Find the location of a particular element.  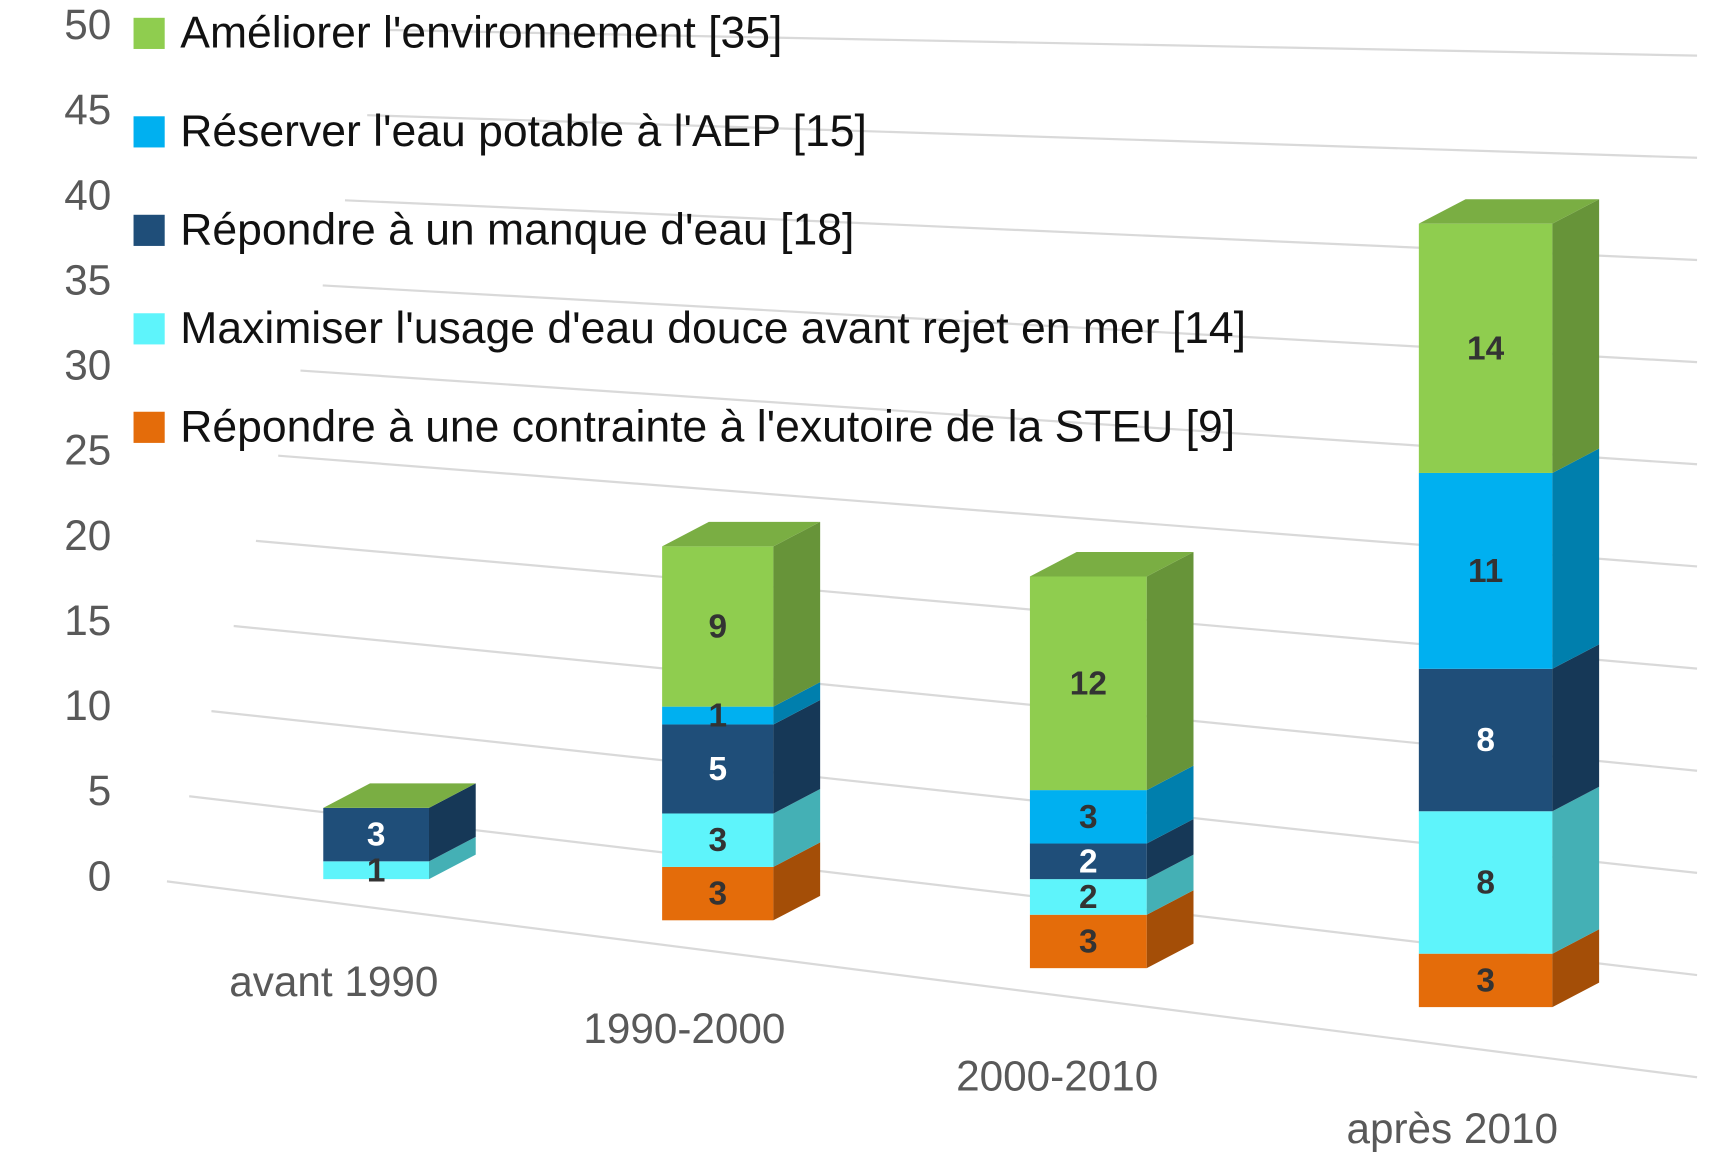

y-tick-label: 40 is located at coordinates (87, 194).